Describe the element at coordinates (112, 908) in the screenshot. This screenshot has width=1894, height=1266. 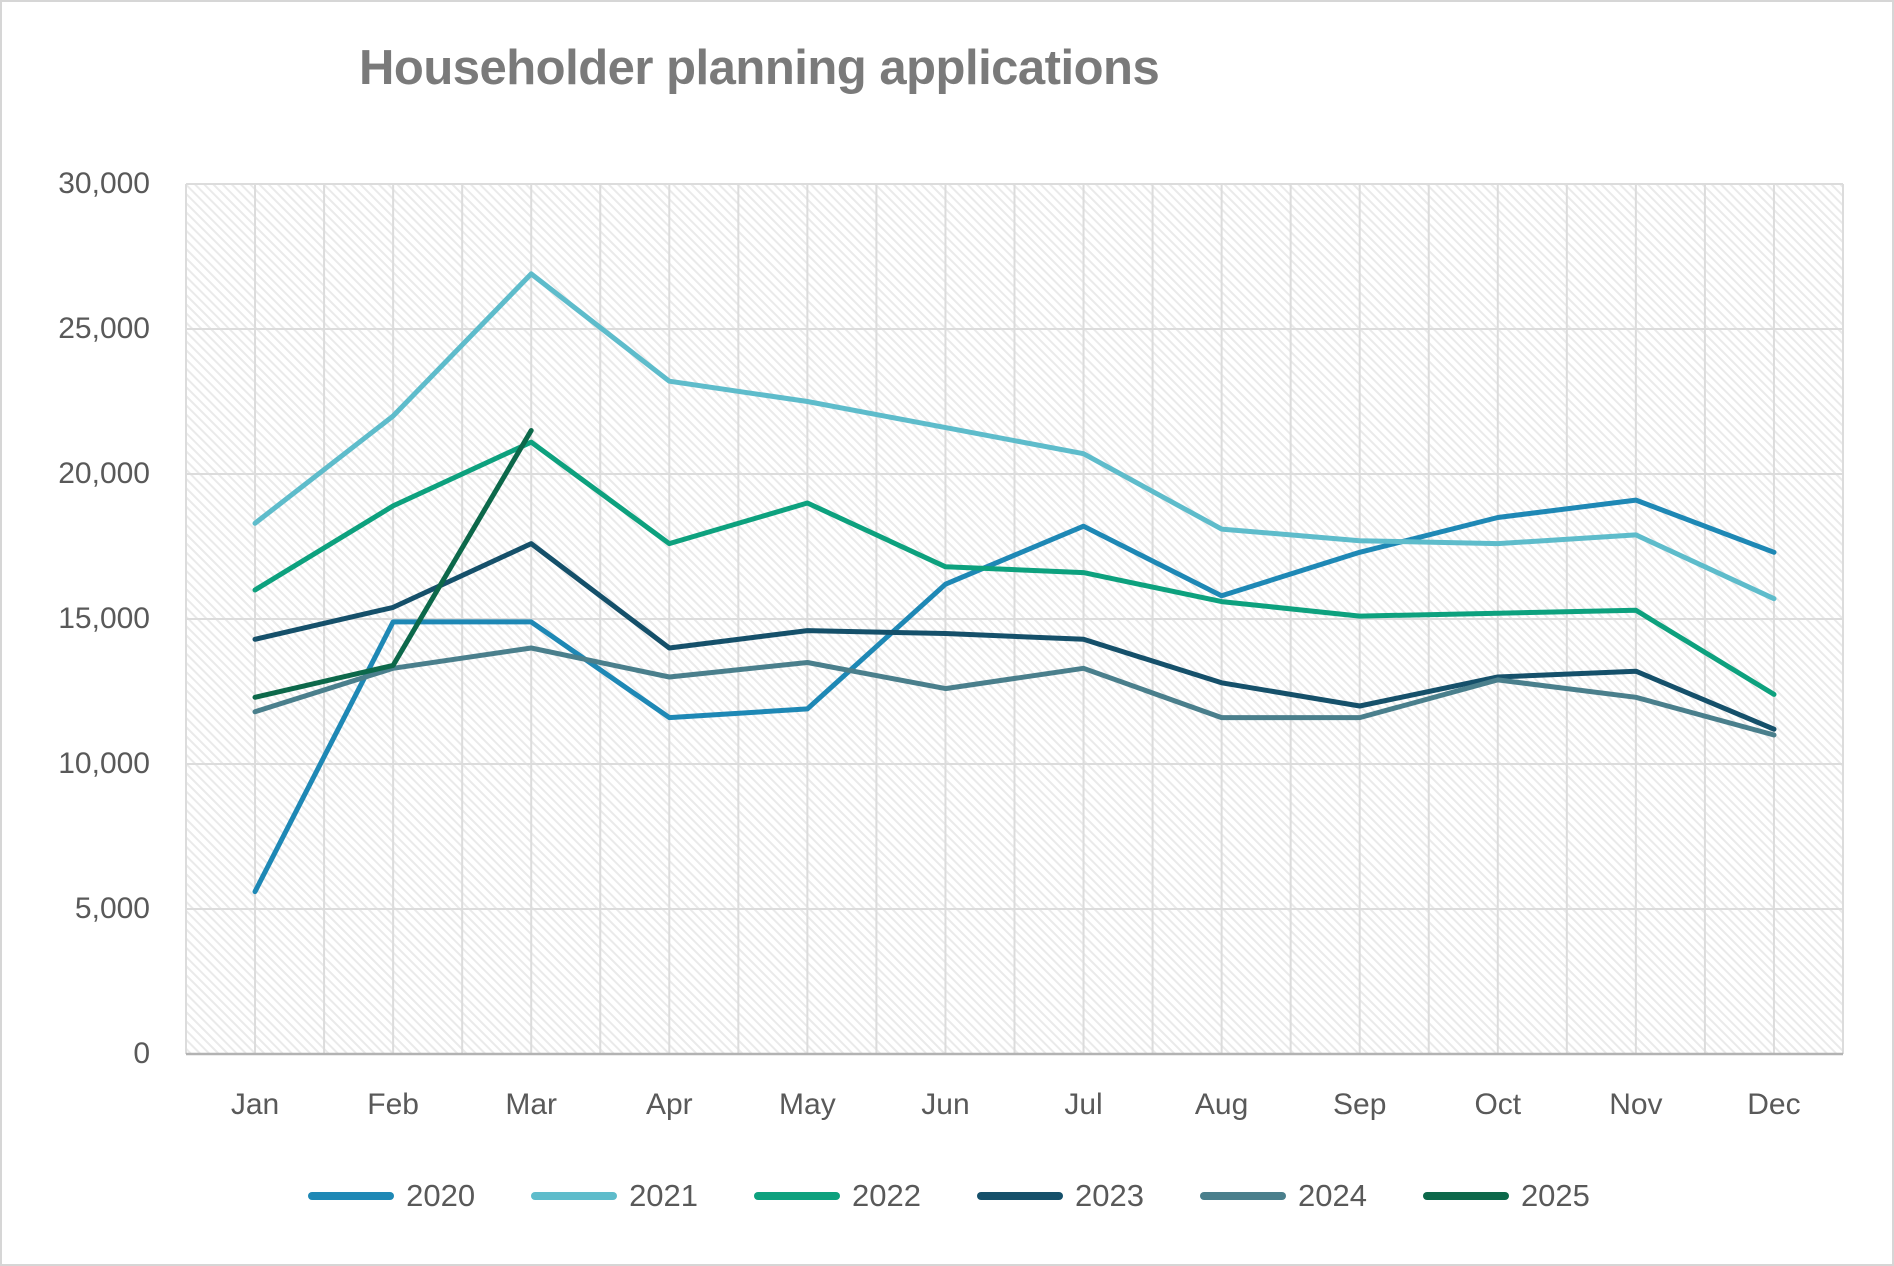
I see `y-axis-tick-label: 5,000` at that location.